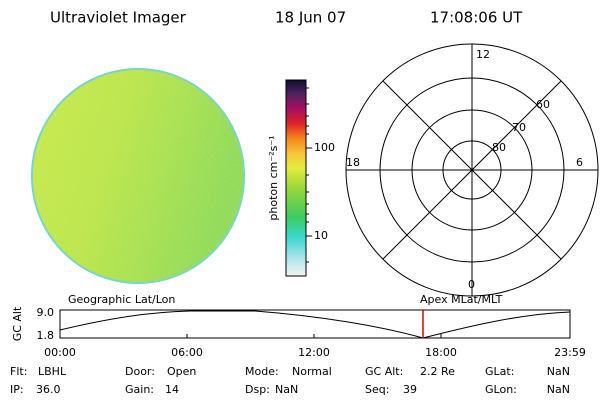  What do you see at coordinates (140, 371) in the screenshot?
I see `footer-key: Door:` at bounding box center [140, 371].